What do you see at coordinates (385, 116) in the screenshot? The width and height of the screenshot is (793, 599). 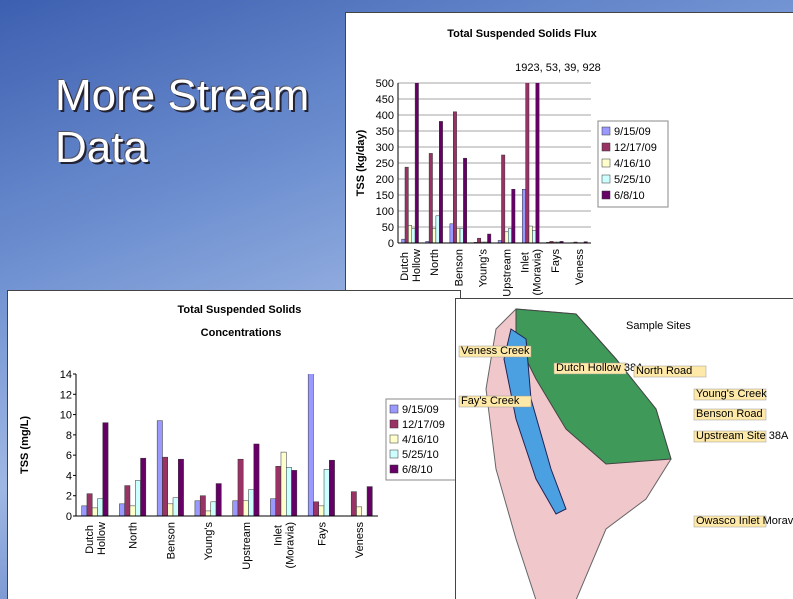 I see `y-tick-label: 400` at bounding box center [385, 116].